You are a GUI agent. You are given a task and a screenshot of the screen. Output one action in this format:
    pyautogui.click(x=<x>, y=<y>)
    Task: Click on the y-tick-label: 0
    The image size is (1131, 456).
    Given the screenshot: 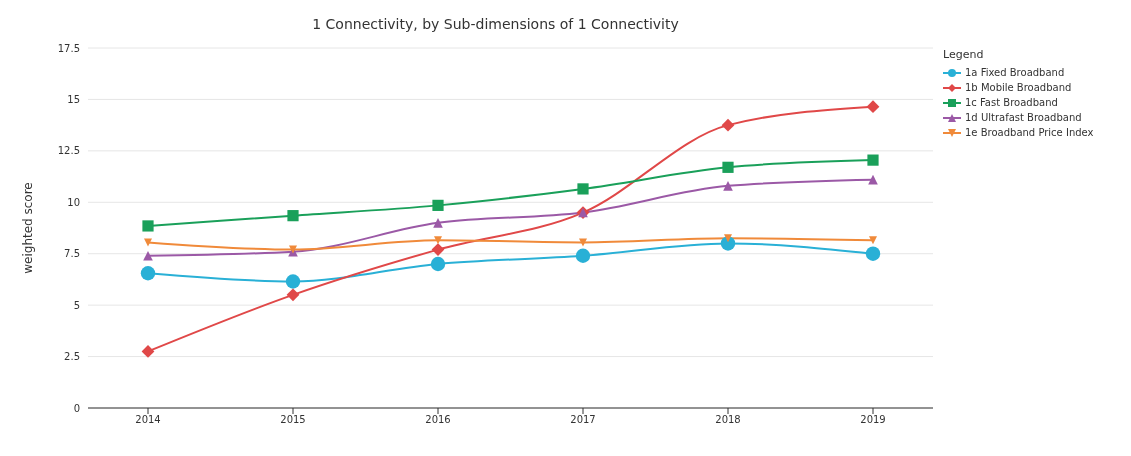 What is the action you would take?
    pyautogui.click(x=76, y=408)
    